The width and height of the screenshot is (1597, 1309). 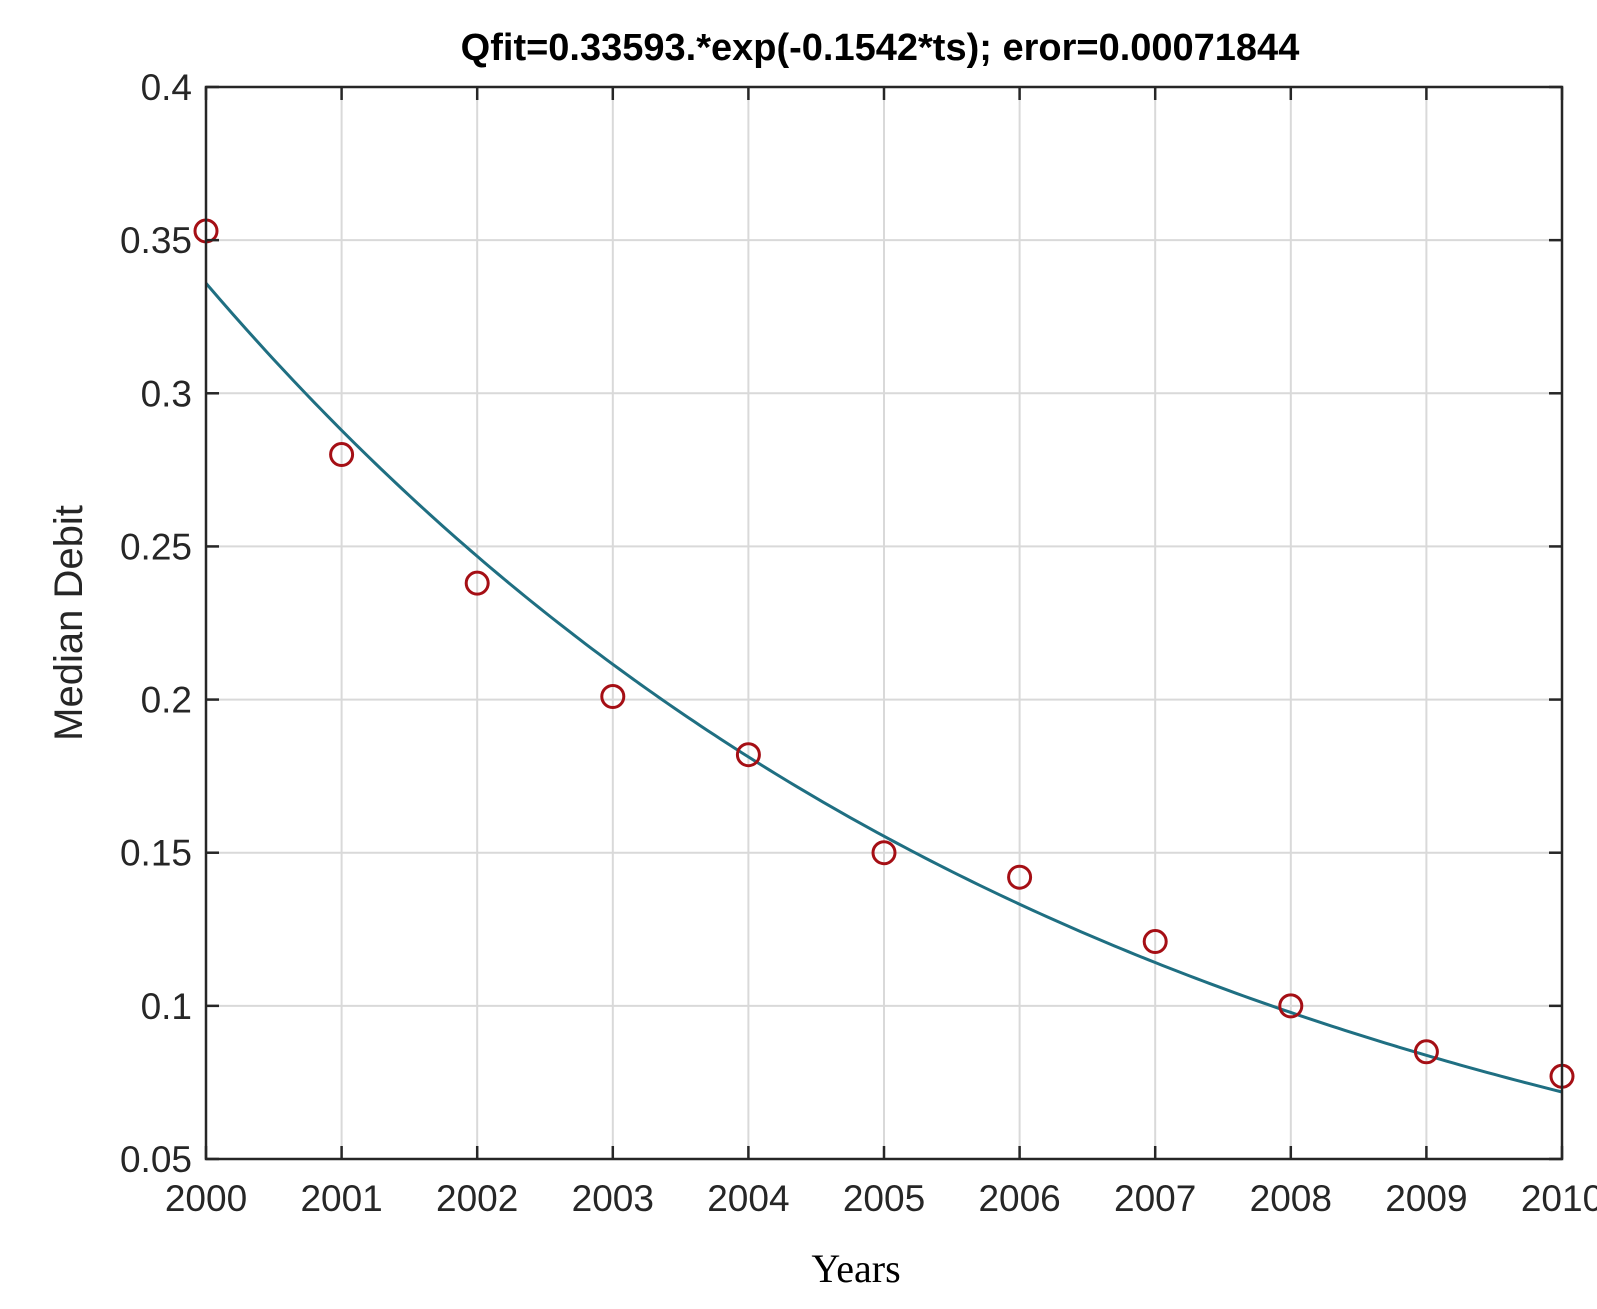 I want to click on x-tick-label: 2006, so click(x=1019, y=1198).